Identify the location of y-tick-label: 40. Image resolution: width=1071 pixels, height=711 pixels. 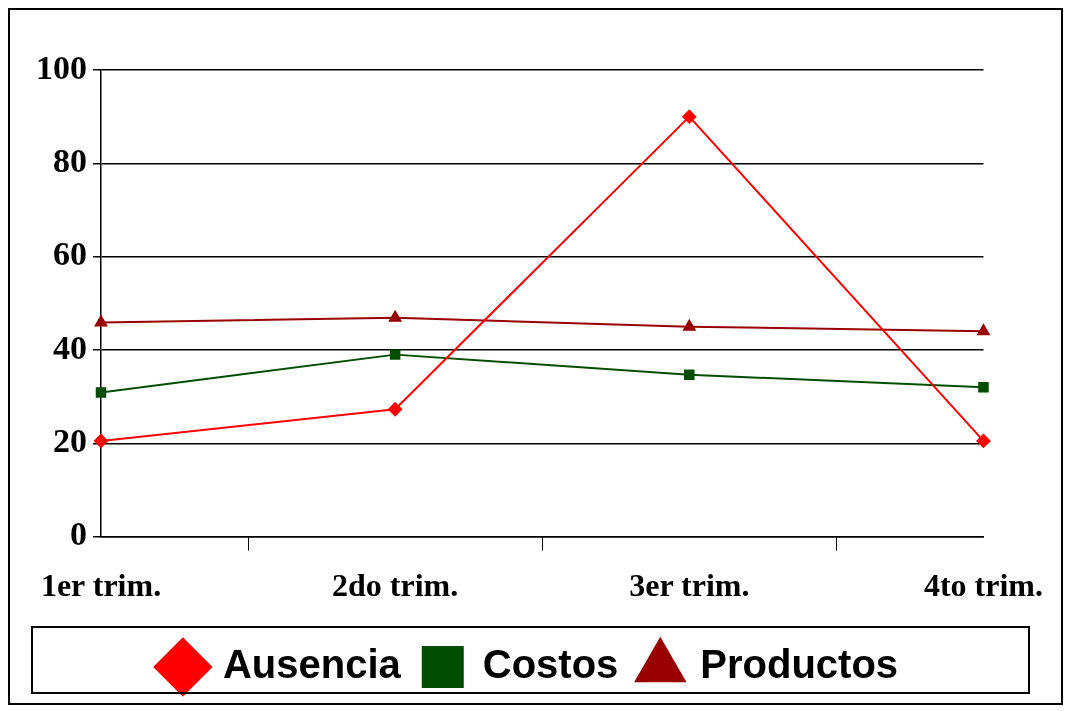
(70, 347).